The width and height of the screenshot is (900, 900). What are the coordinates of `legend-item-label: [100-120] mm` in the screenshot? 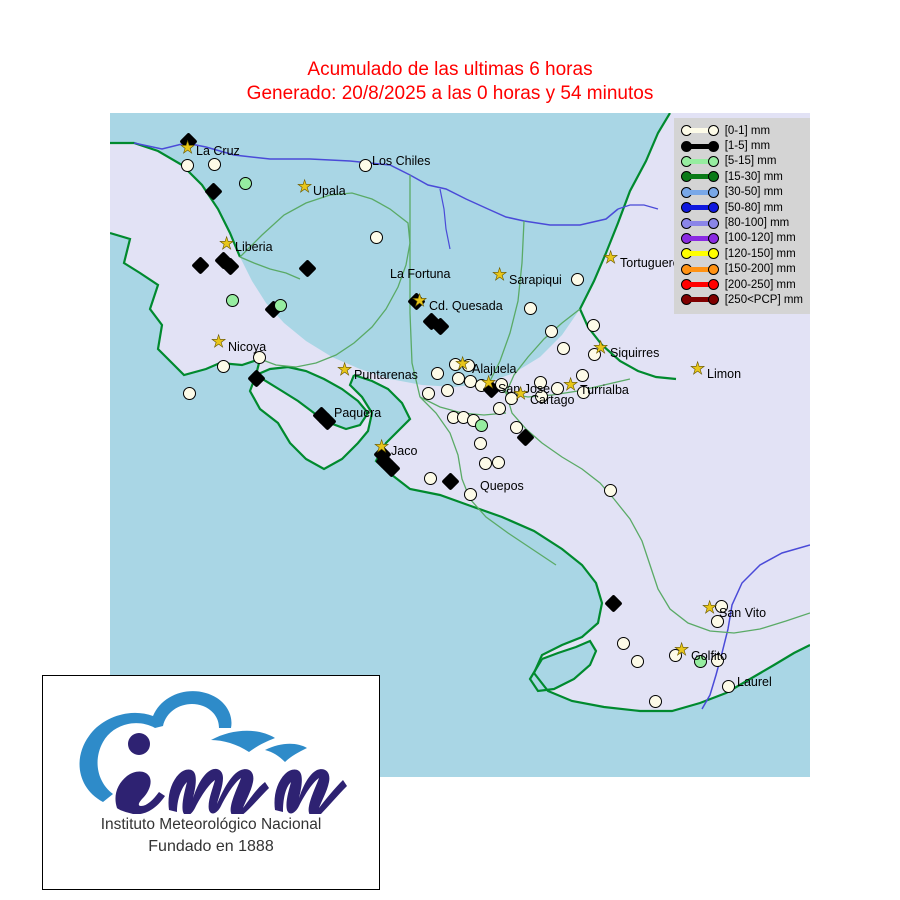 It's located at (760, 238).